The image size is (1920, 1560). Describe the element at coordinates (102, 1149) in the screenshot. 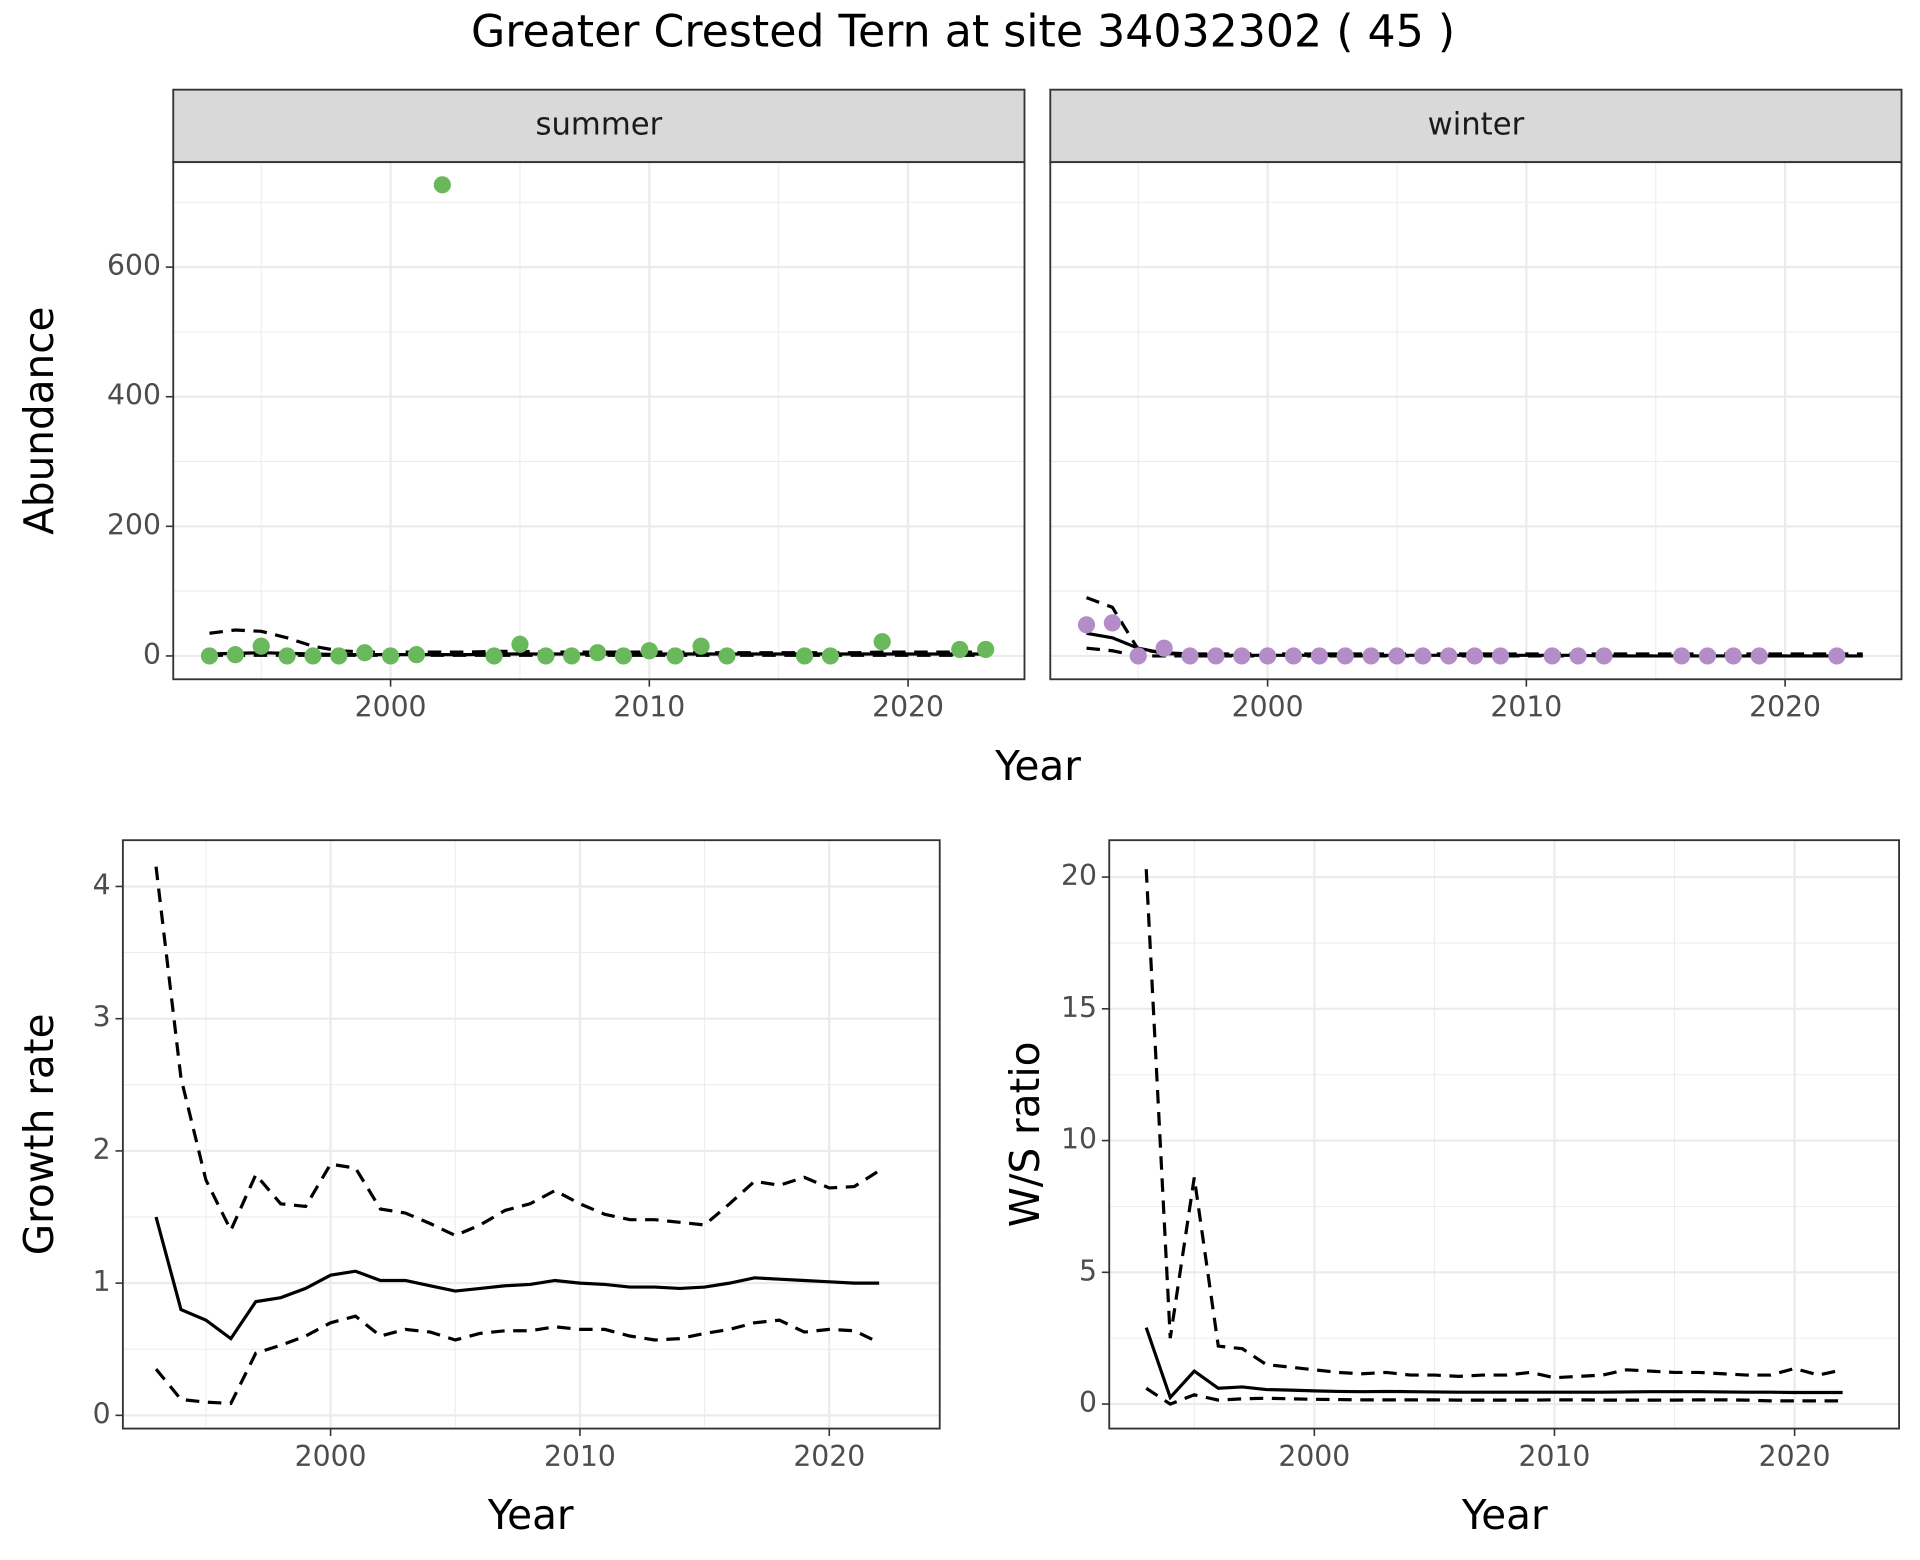

I see `y-tick-label: 2` at that location.